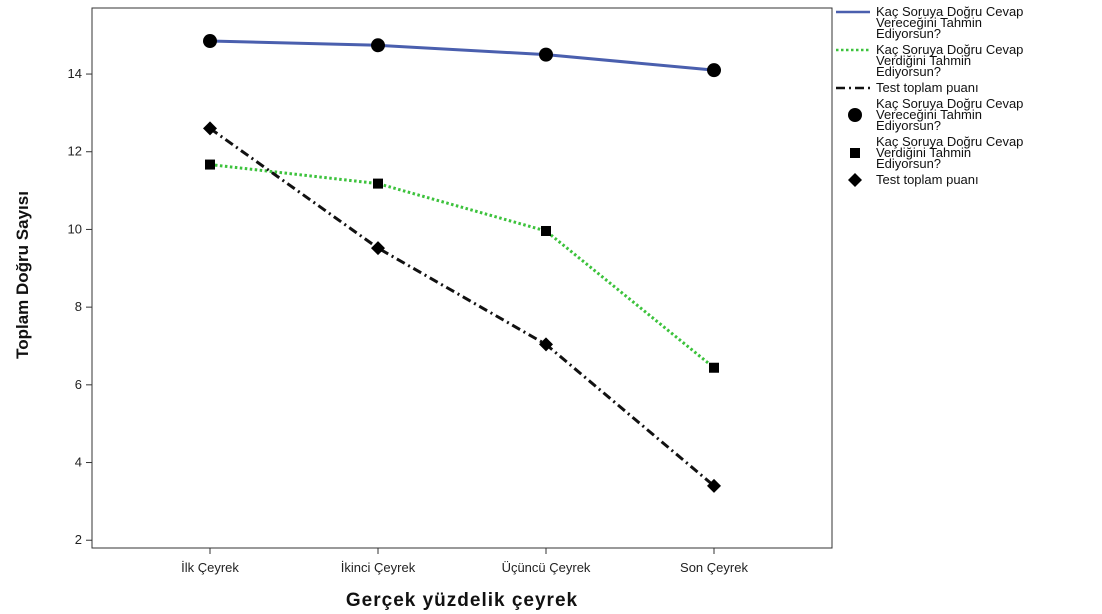 Image resolution: width=1102 pixels, height=614 pixels. I want to click on legend-marker-entry: Test toplam puanı, so click(913, 179).